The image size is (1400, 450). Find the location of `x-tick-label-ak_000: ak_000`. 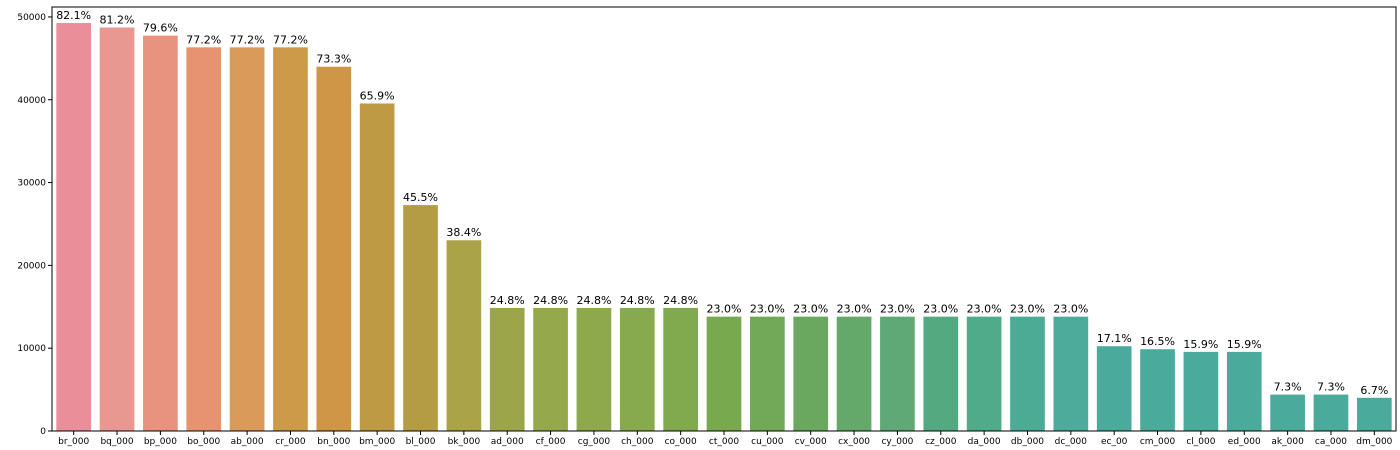

x-tick-label-ak_000: ak_000 is located at coordinates (1287, 442).